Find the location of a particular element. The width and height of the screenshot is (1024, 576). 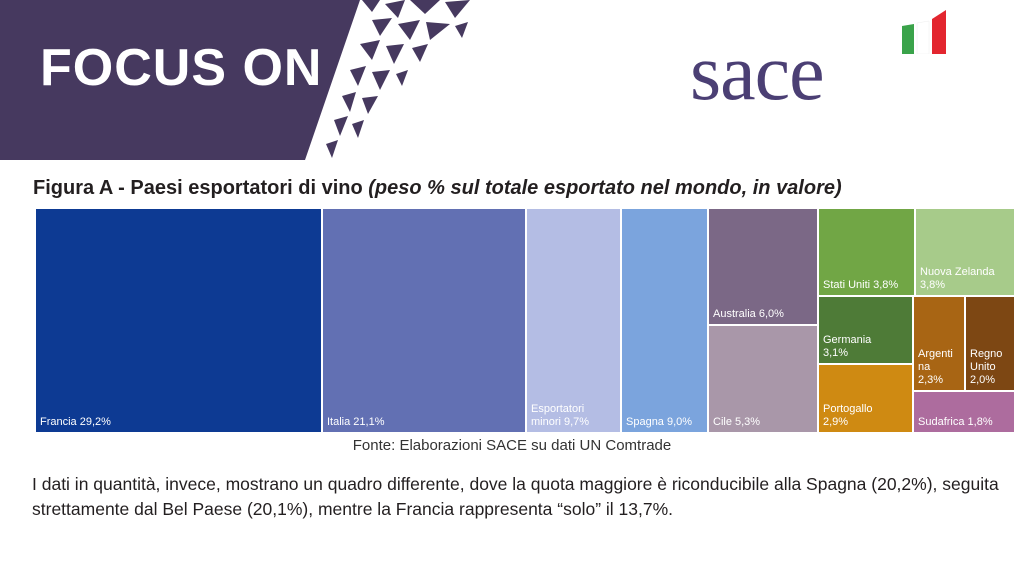

treemap-tile-italia: Italia 21,1% is located at coordinates (424, 320).